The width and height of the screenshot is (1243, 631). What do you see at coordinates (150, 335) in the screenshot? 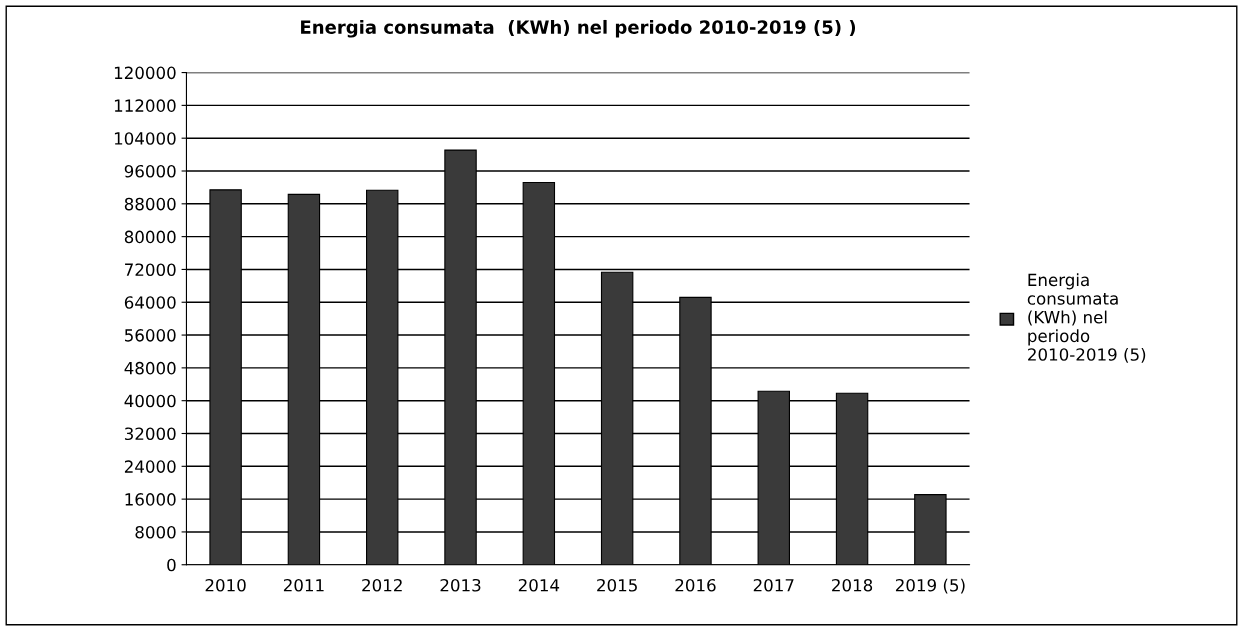
I see `y-tick-label: 56000` at bounding box center [150, 335].